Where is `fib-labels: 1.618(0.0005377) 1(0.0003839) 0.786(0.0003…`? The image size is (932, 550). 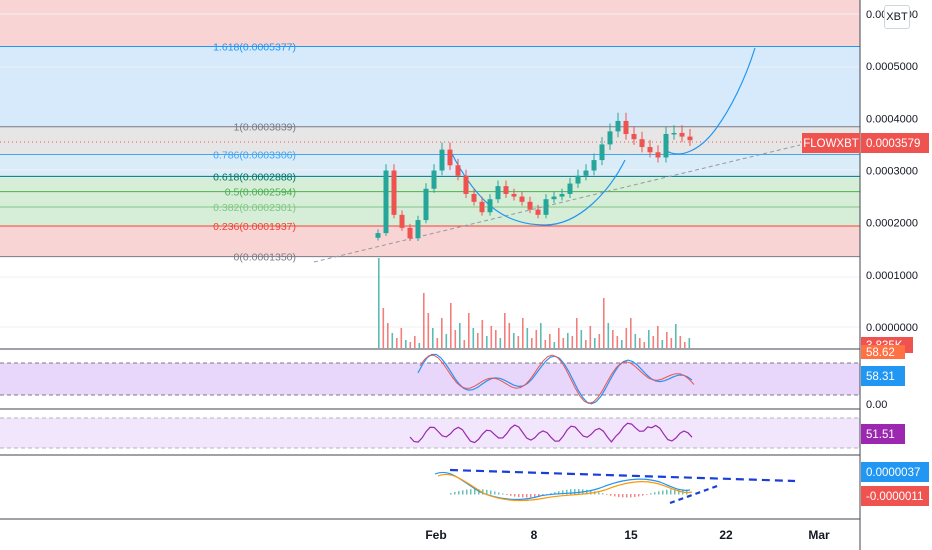
fib-labels: 1.618(0.0005377) 1(0.0003839) 0.786(0.0003… is located at coordinates (254, 152).